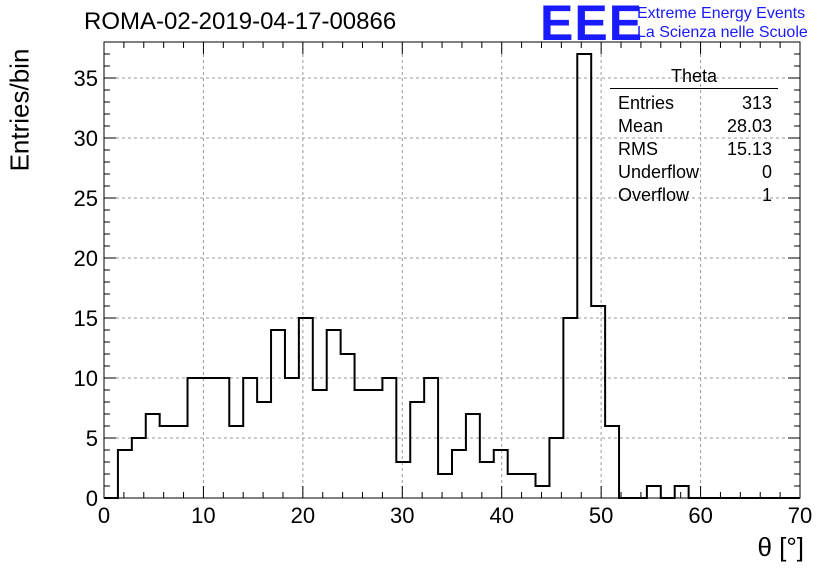 Image resolution: width=836 pixels, height=572 pixels. I want to click on y-tick-label: 30, so click(86, 138).